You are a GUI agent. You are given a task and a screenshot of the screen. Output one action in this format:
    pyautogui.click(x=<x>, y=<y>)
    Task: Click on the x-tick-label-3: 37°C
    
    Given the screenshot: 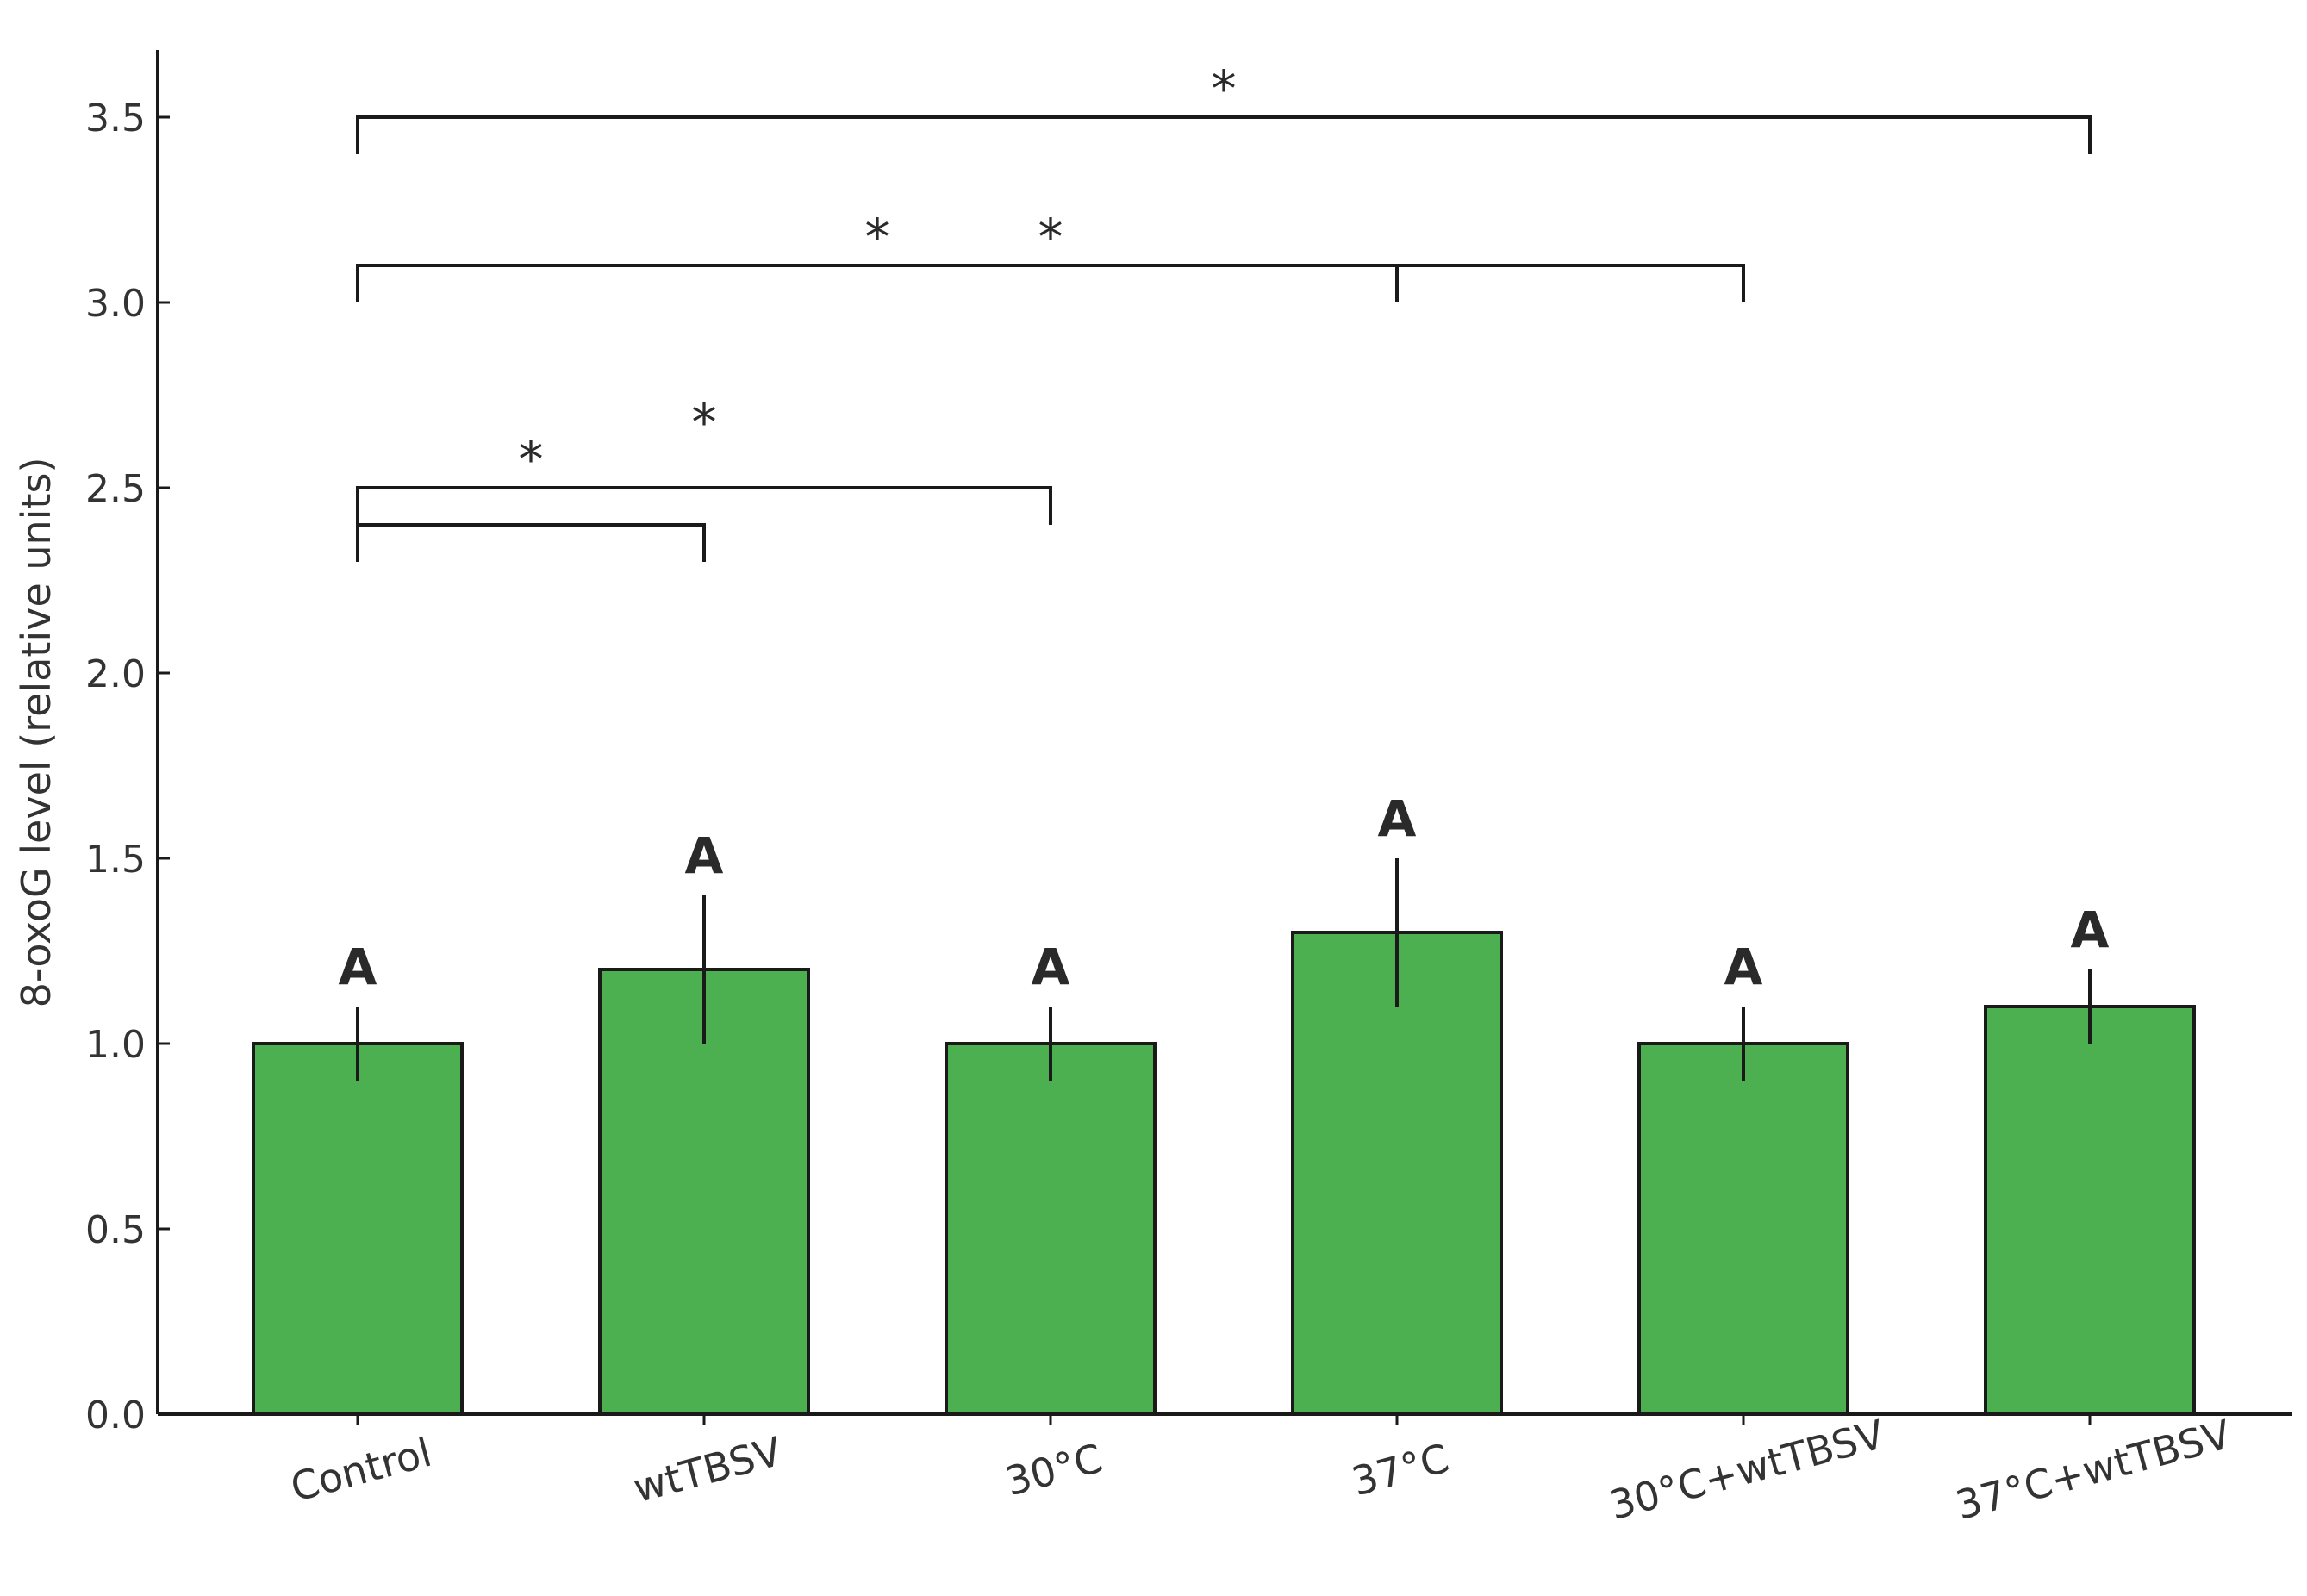 What is the action you would take?
    pyautogui.click(x=1401, y=1470)
    